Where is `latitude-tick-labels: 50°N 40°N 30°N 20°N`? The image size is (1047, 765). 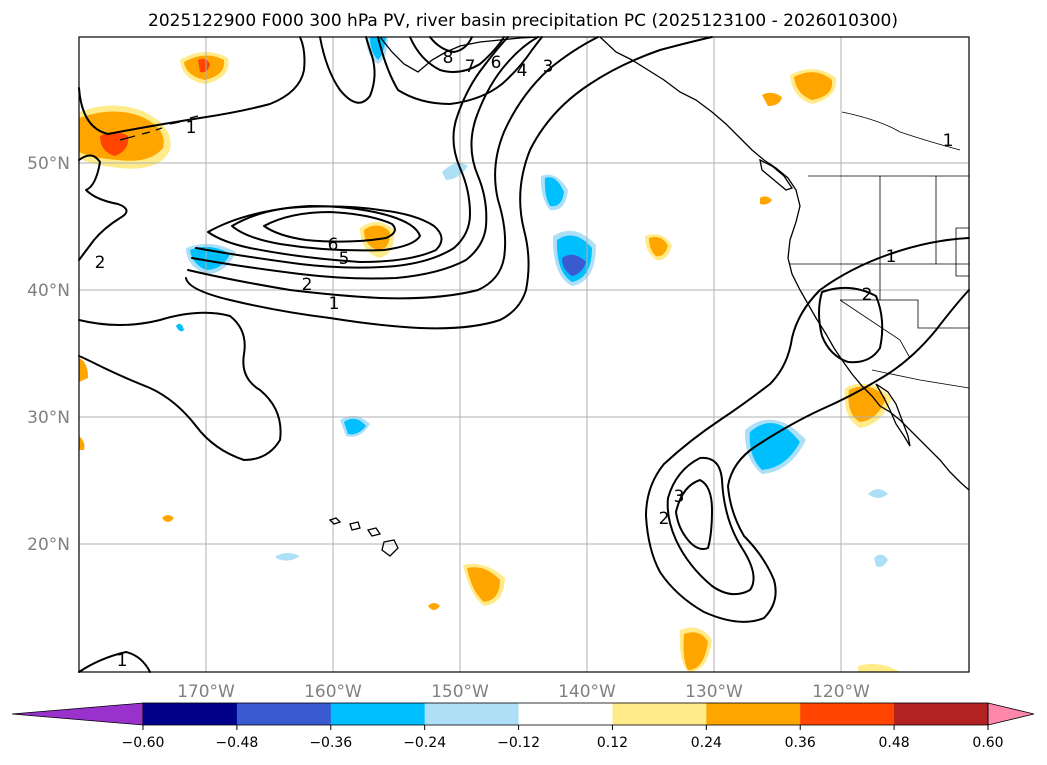 latitude-tick-labels: 50°N 40°N 30°N 20°N is located at coordinates (48, 354).